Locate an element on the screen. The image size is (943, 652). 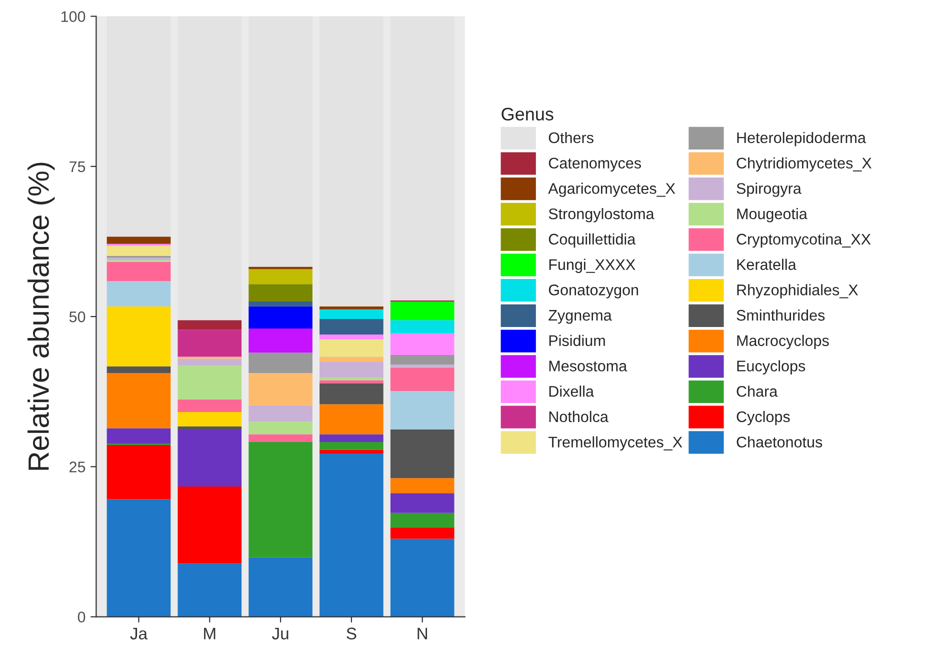
legend-label: Chytridiomycetes_X is located at coordinates (804, 164).